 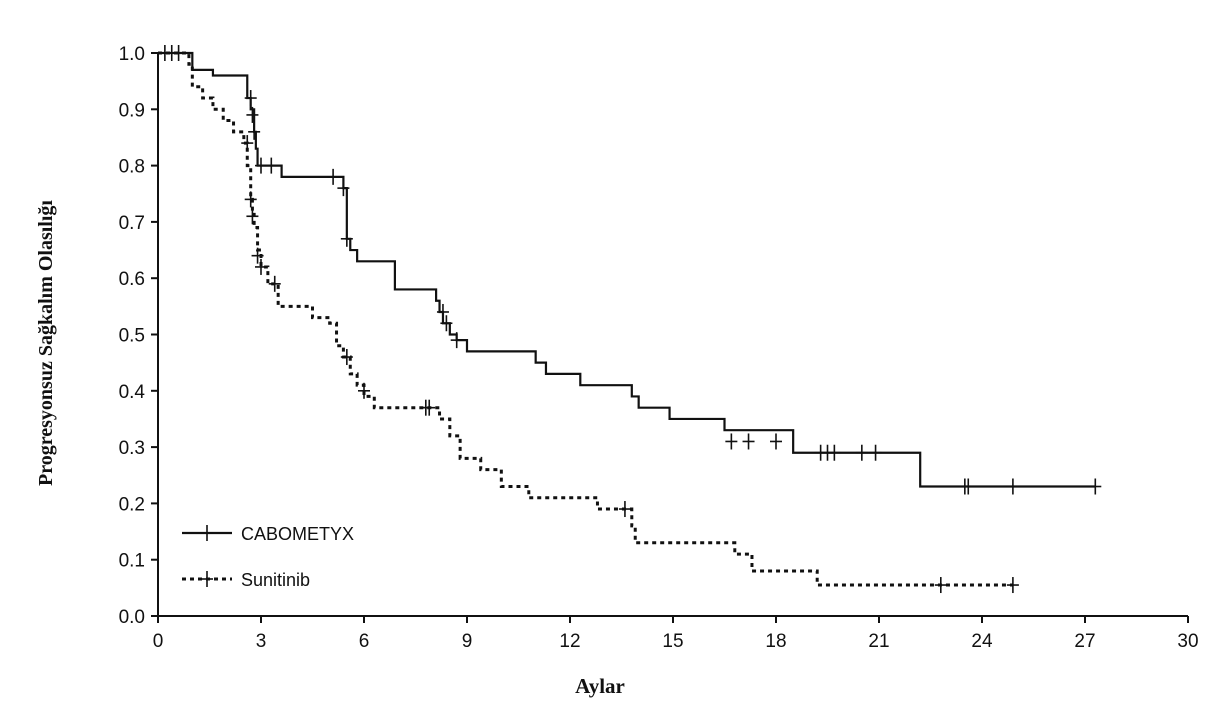 What do you see at coordinates (132, 167) in the screenshot?
I see `y-tick-label: 0.8` at bounding box center [132, 167].